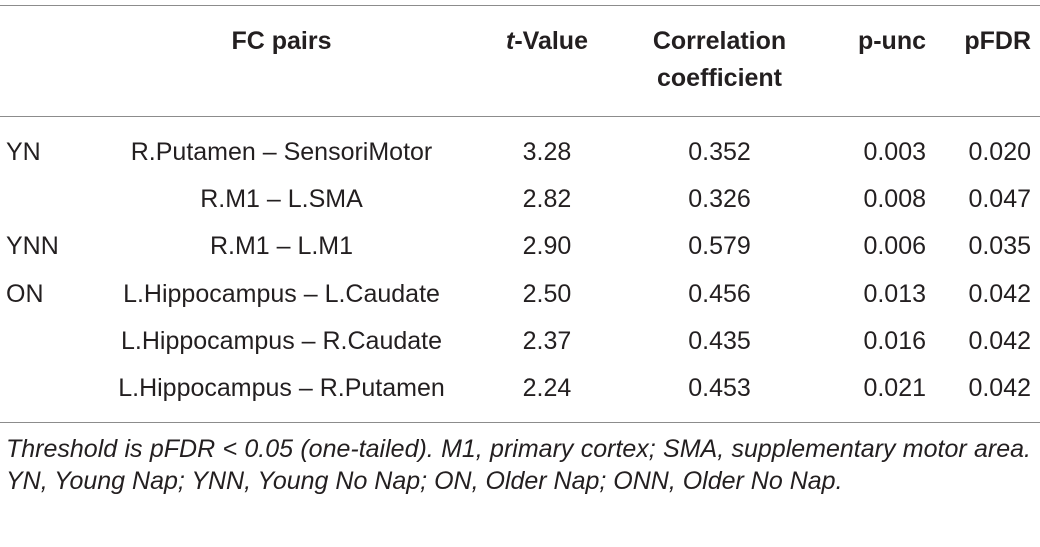 The height and width of the screenshot is (547, 1040). Describe the element at coordinates (281, 199) in the screenshot. I see `row-fc-pair: R.M1 – L.SMA` at that location.